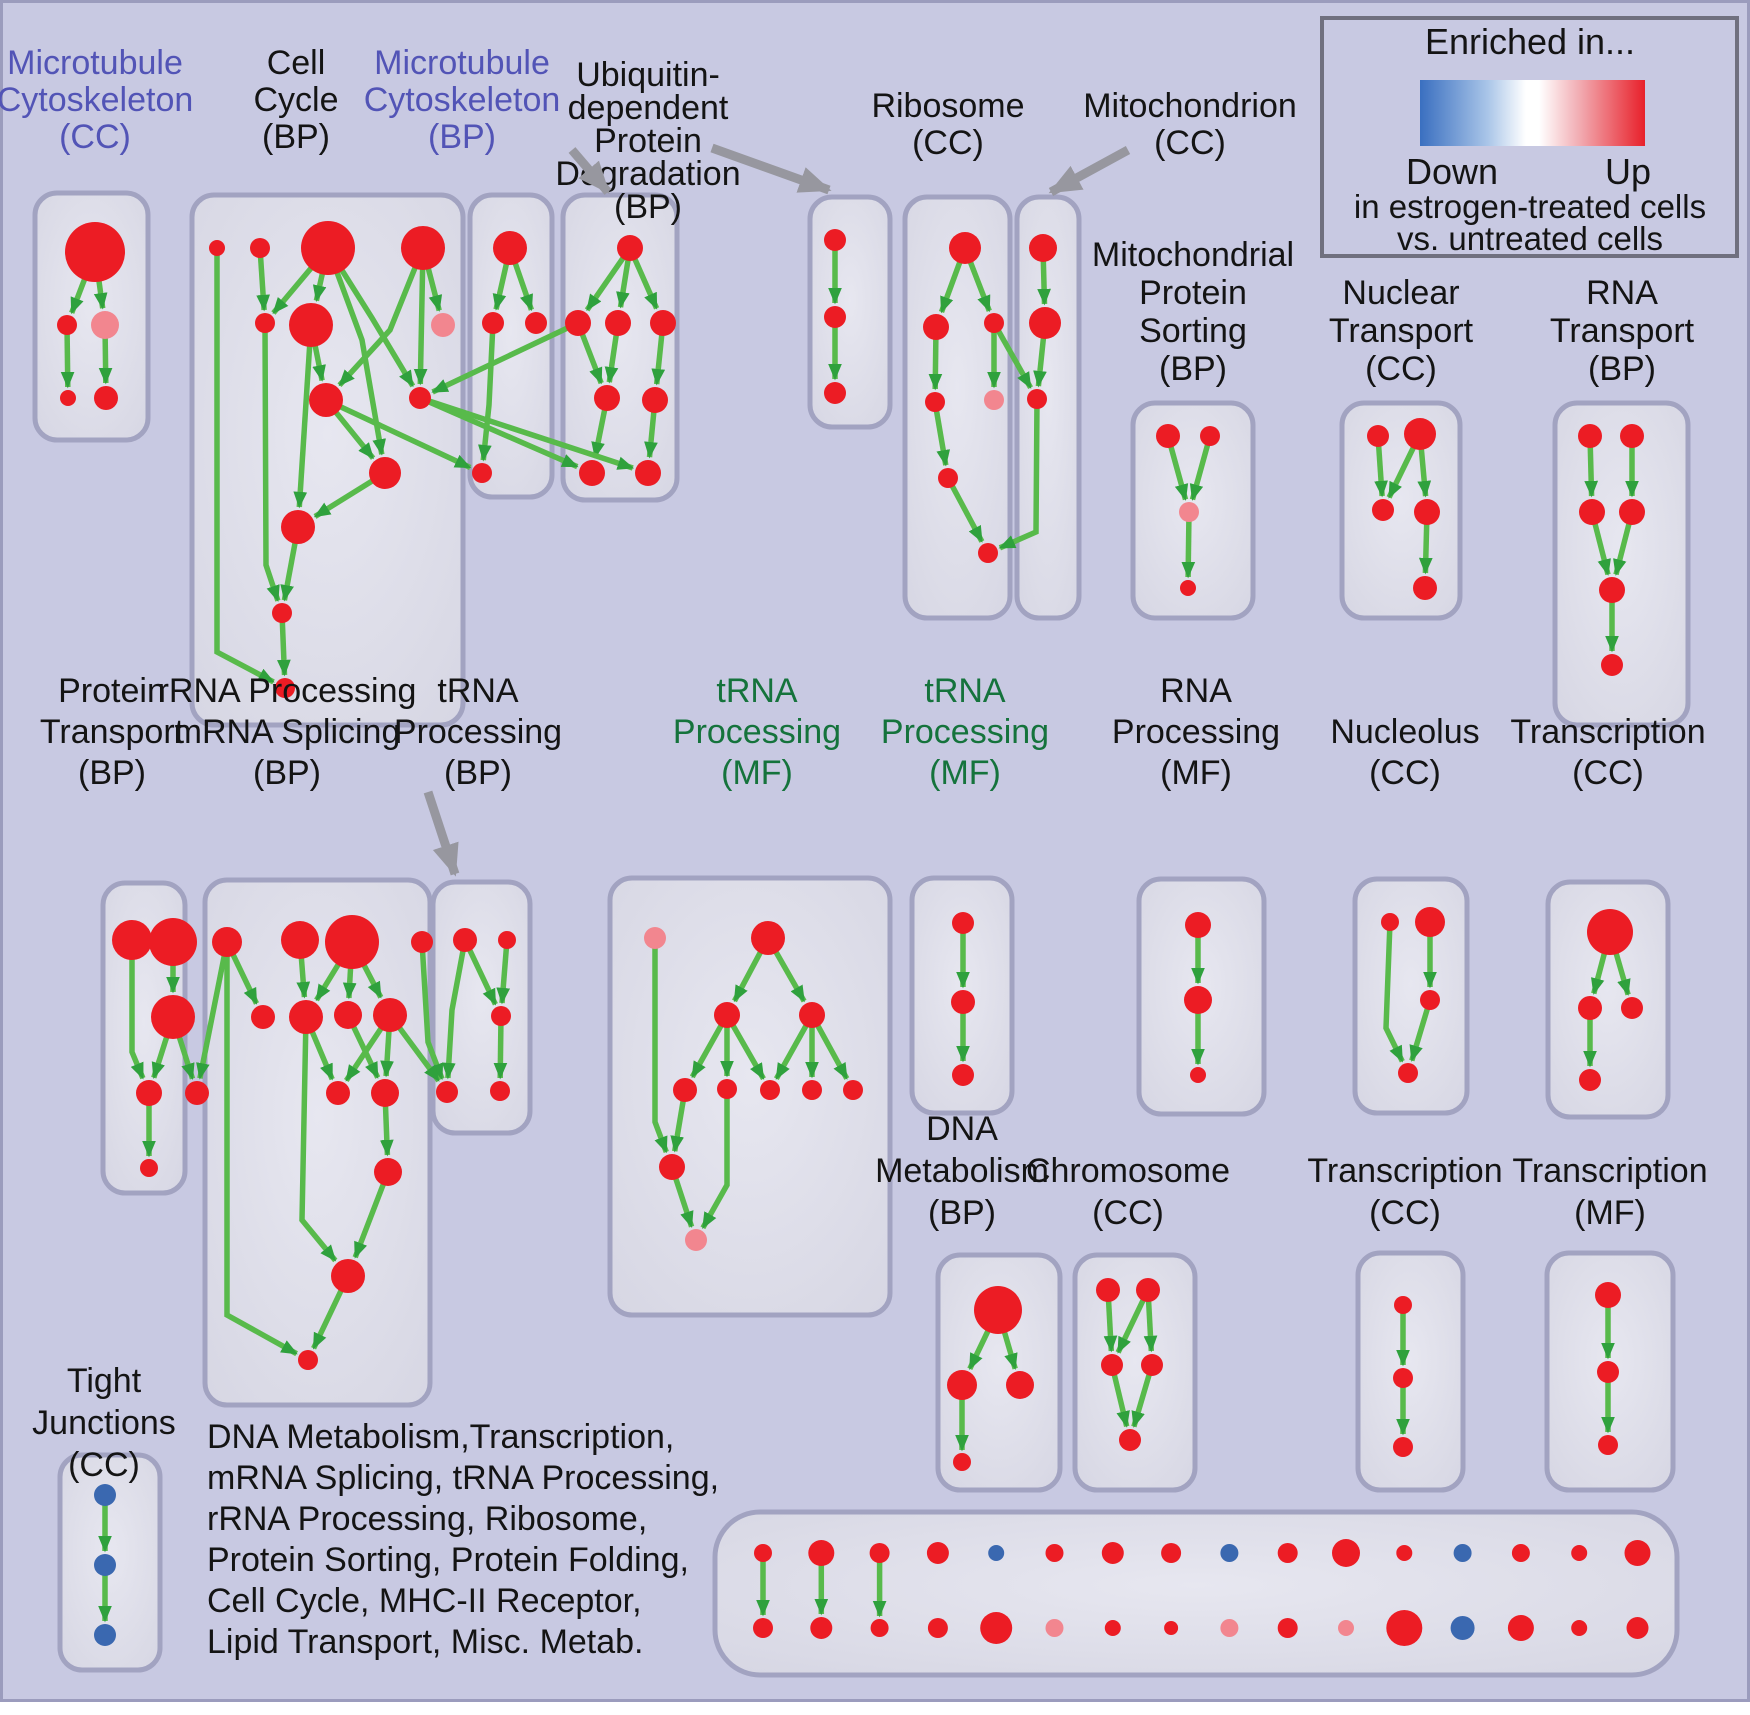 This screenshot has width=1750, height=1715. I want to click on node-trna-processing-mf-1-f2, so click(768, 938).